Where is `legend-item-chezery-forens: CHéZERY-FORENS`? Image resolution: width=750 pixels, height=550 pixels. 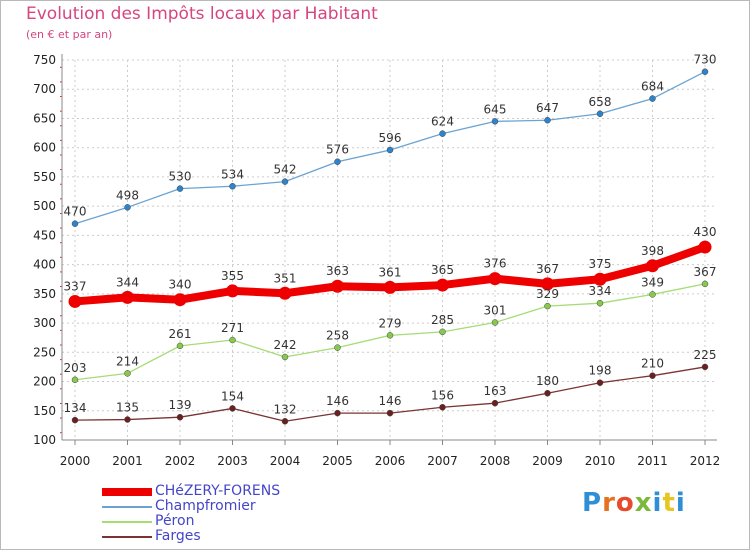
legend-item-chezery-forens: CHéZERY-FORENS is located at coordinates (232, 491).